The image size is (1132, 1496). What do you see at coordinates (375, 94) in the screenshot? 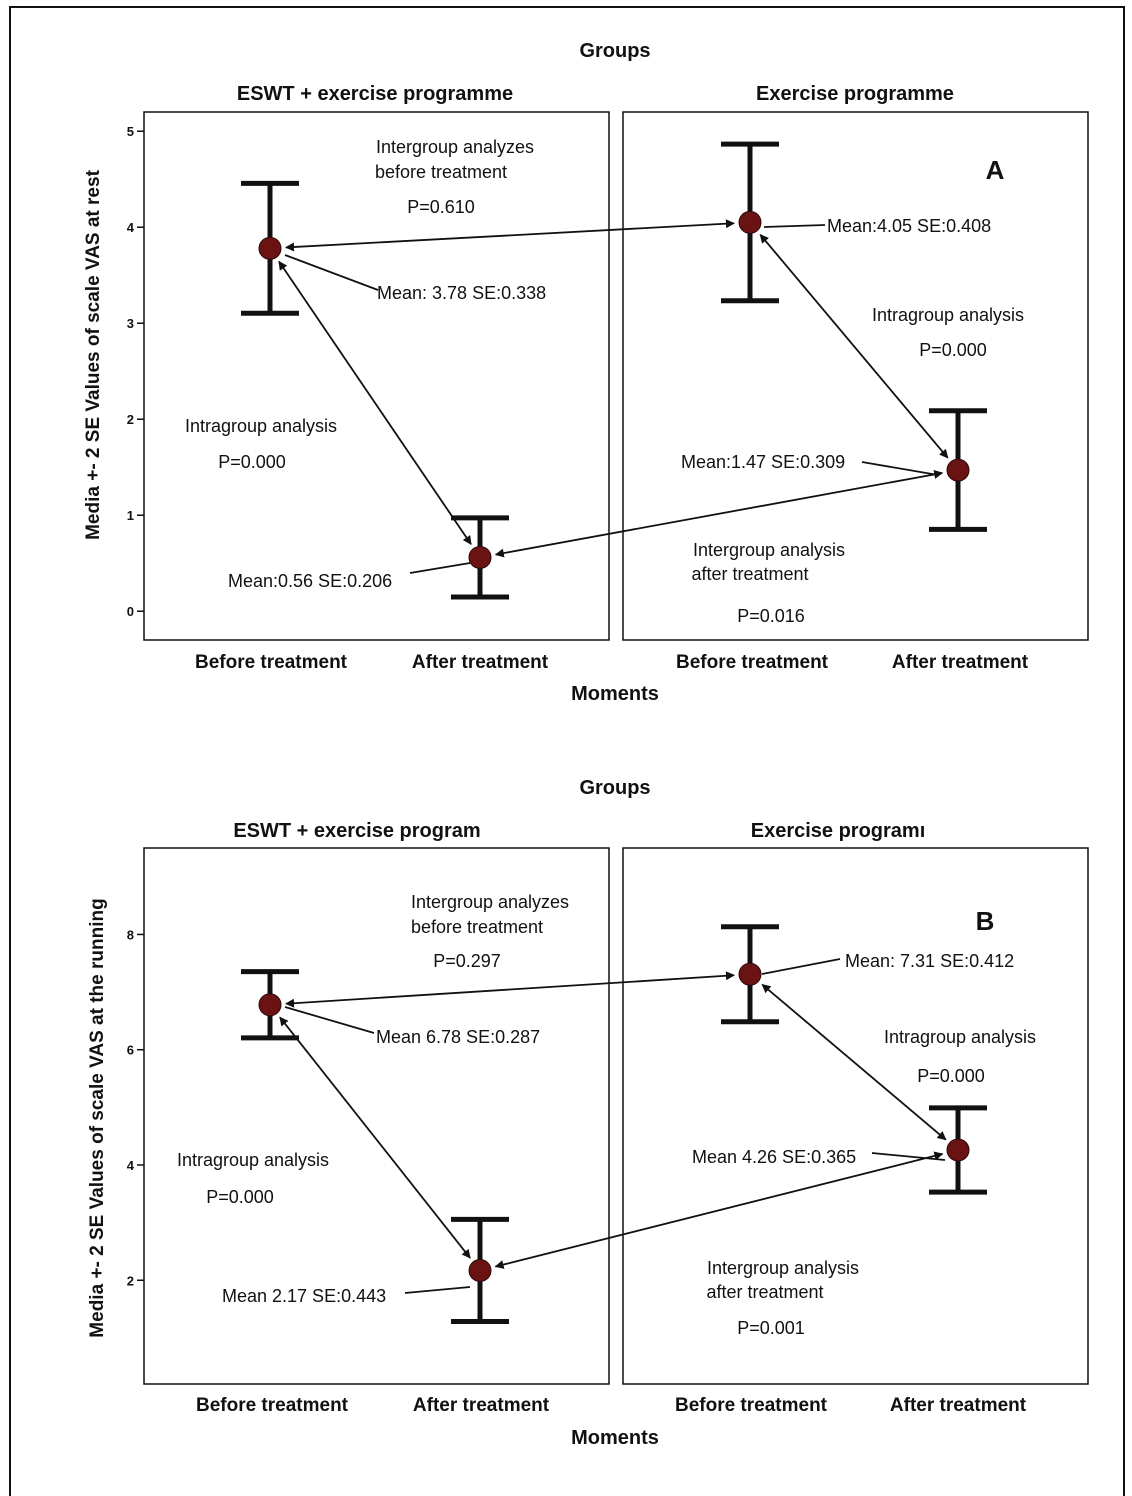
I see `chart-a-panel-1-title: ESWT + exercise programme` at bounding box center [375, 94].